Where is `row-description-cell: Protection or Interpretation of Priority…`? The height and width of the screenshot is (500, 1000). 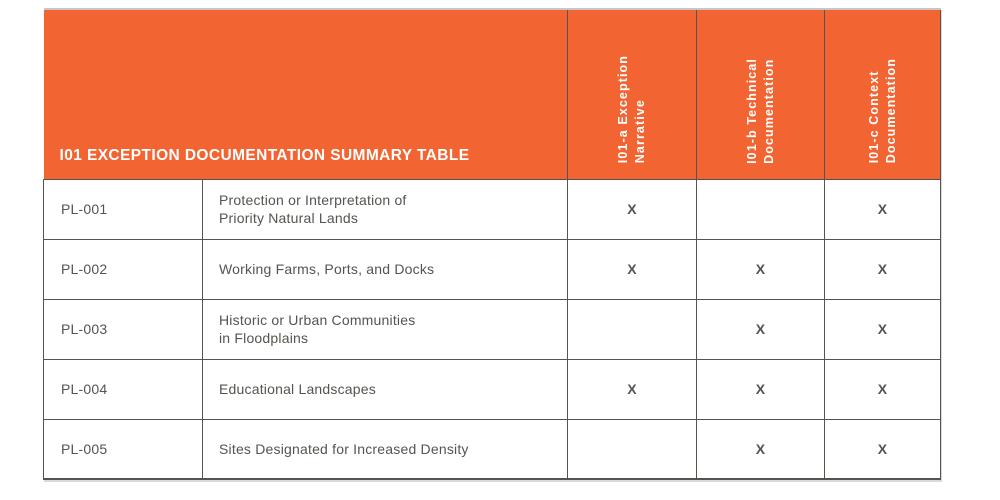 row-description-cell: Protection or Interpretation of Priority… is located at coordinates (385, 209).